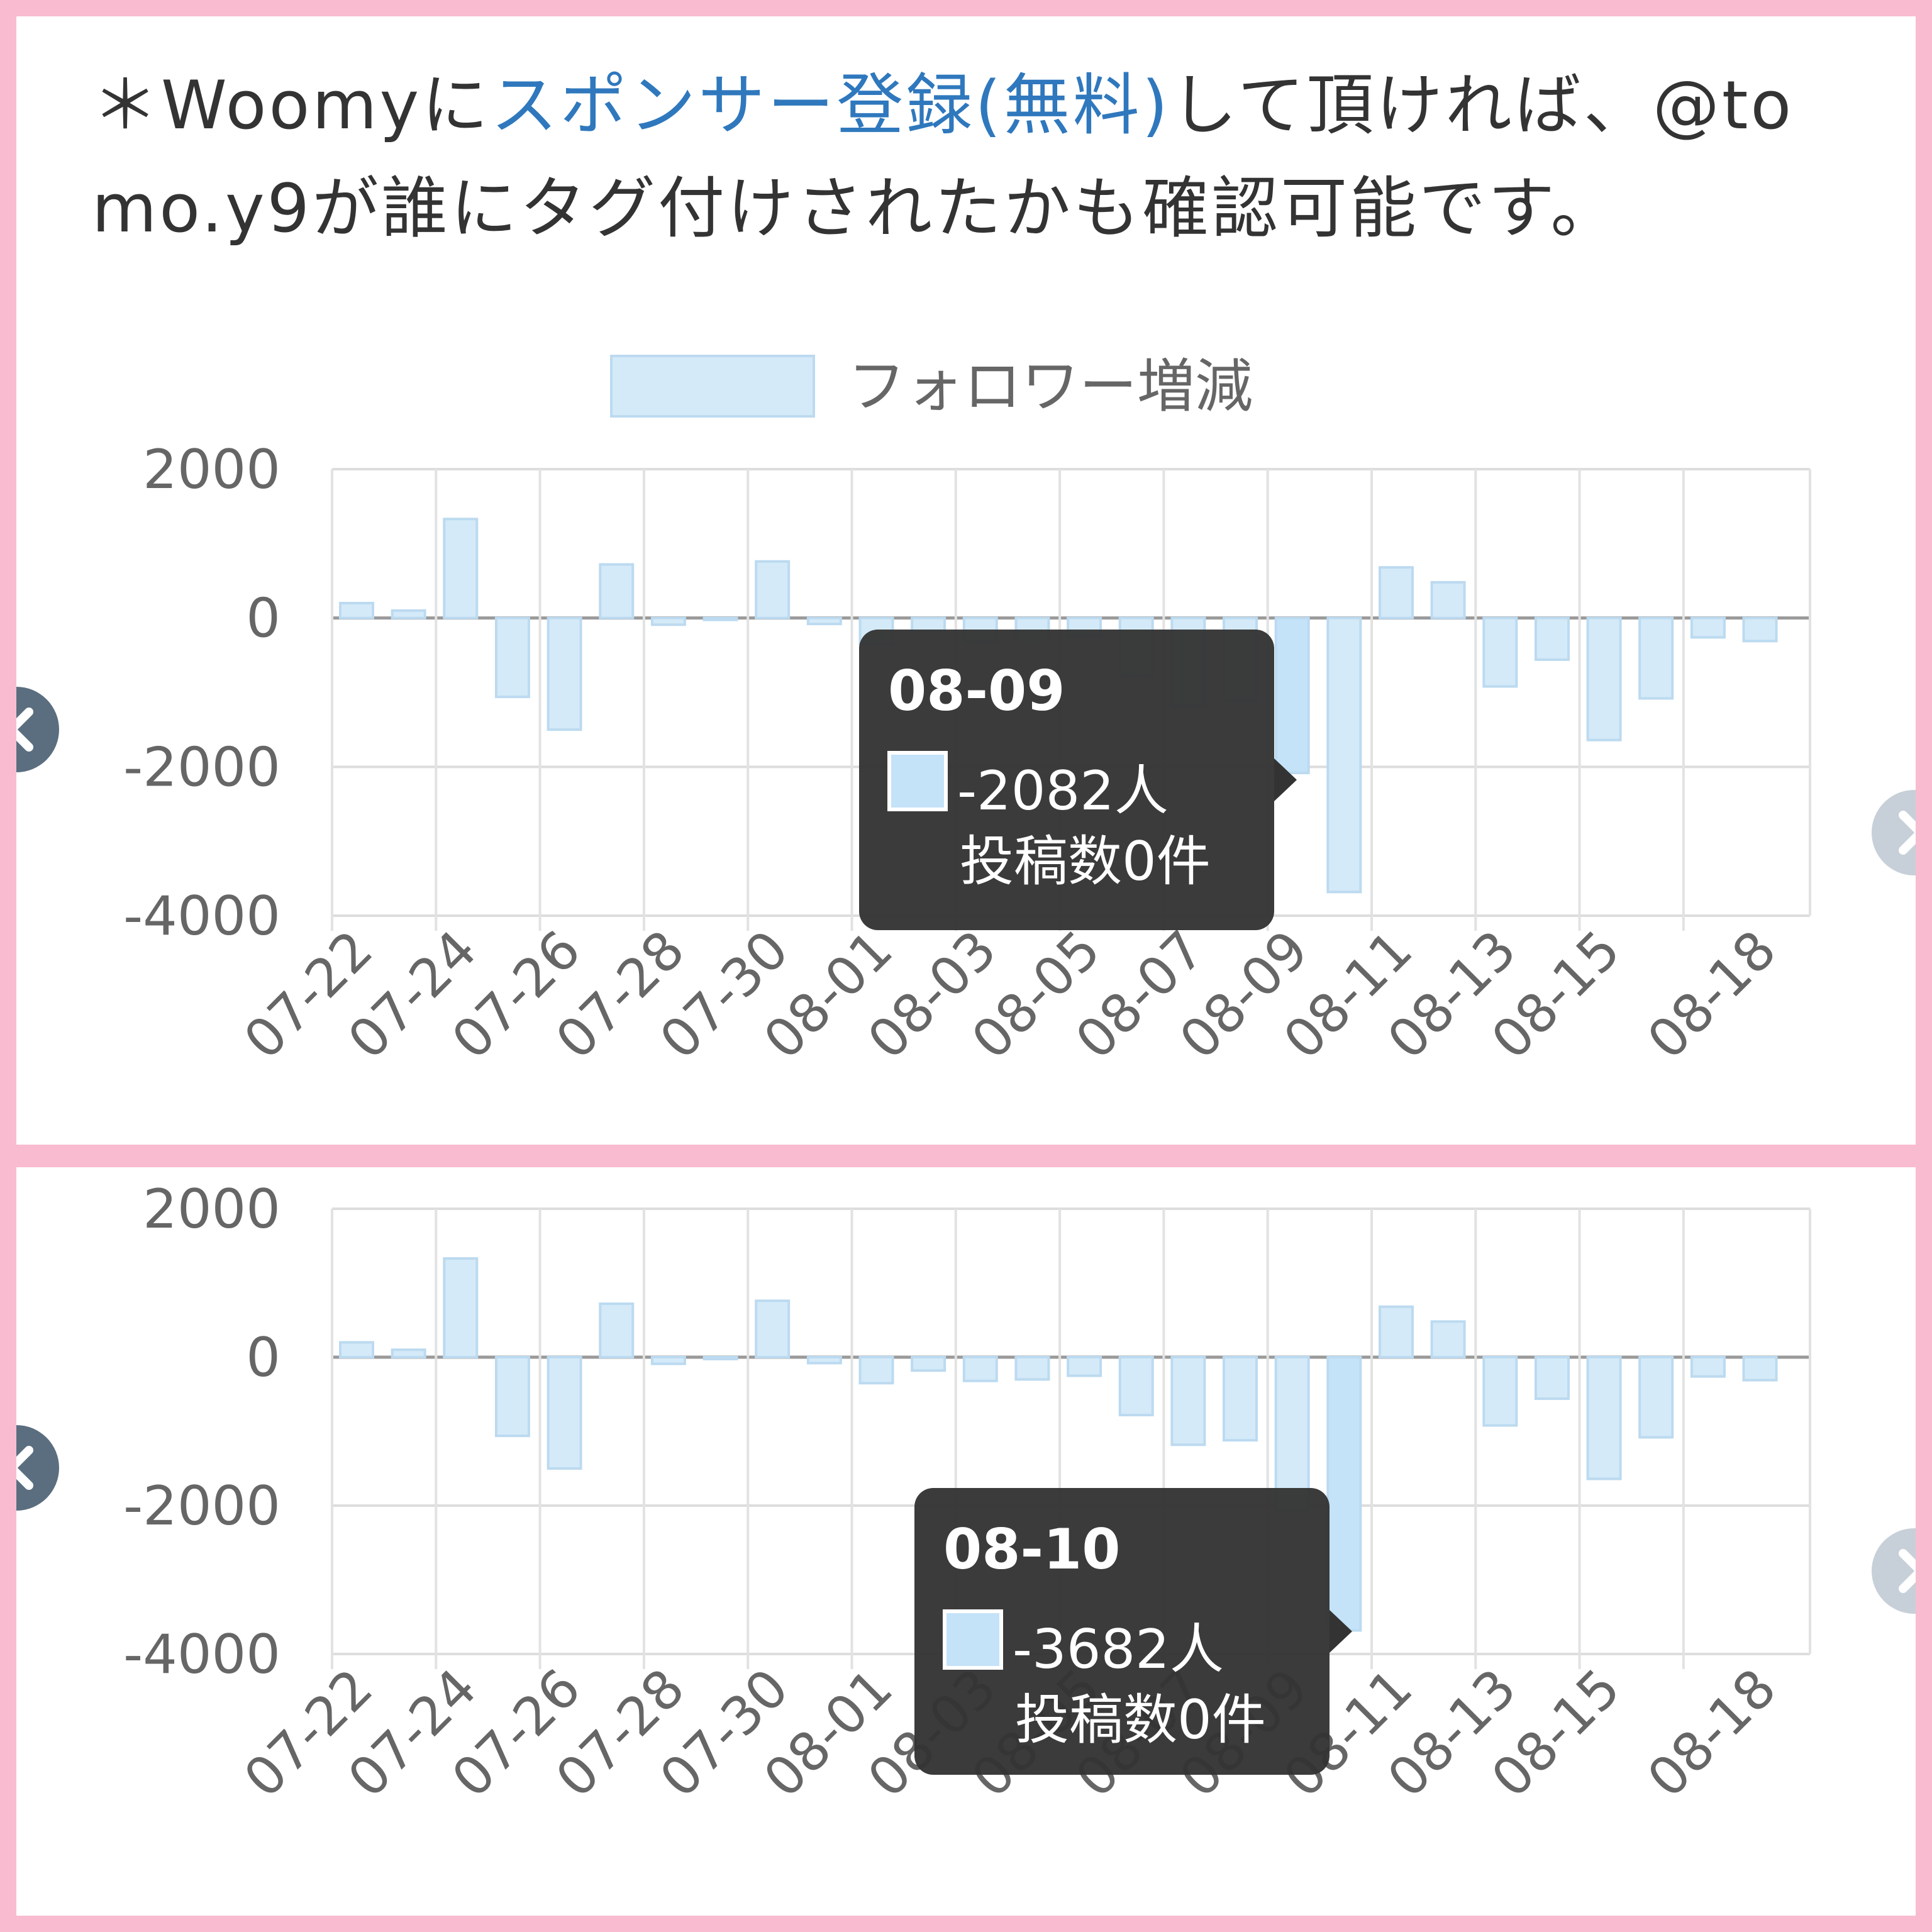 This screenshot has width=1932, height=1932. I want to click on legend-label: フォロワー増減, so click(1050, 386).